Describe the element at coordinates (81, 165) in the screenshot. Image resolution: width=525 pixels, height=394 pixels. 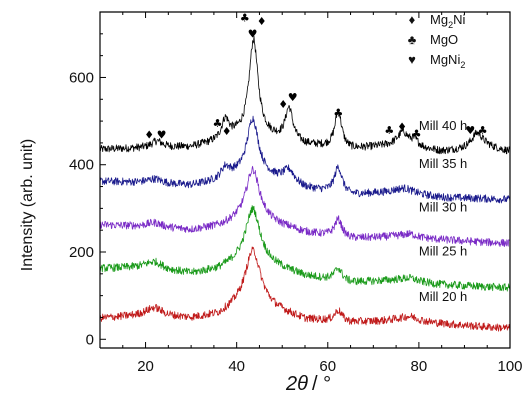
I see `y-tick-label: 400` at that location.